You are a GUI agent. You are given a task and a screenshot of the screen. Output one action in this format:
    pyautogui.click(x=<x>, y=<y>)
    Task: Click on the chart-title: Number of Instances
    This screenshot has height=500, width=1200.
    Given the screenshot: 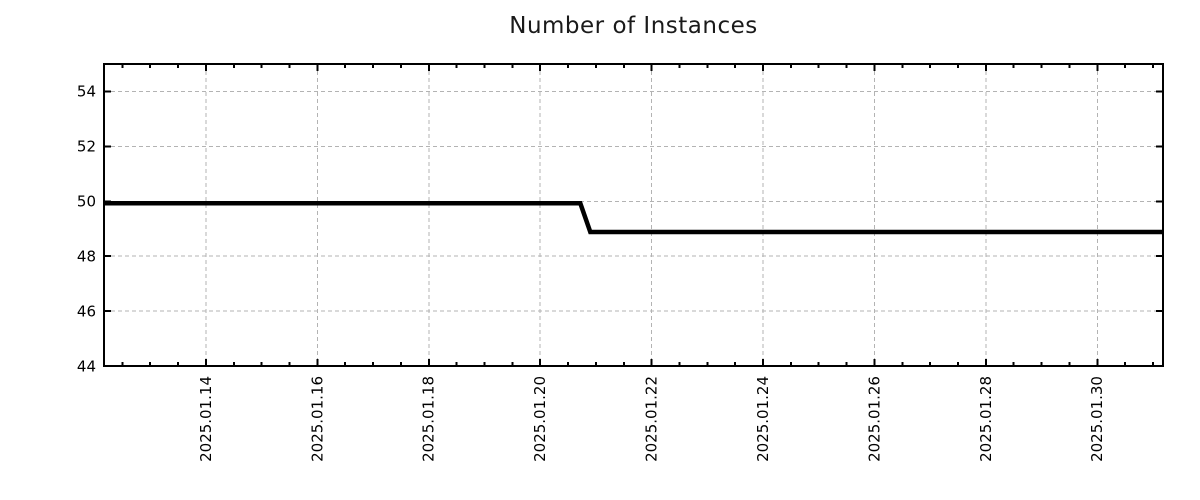 What is the action you would take?
    pyautogui.click(x=633, y=26)
    